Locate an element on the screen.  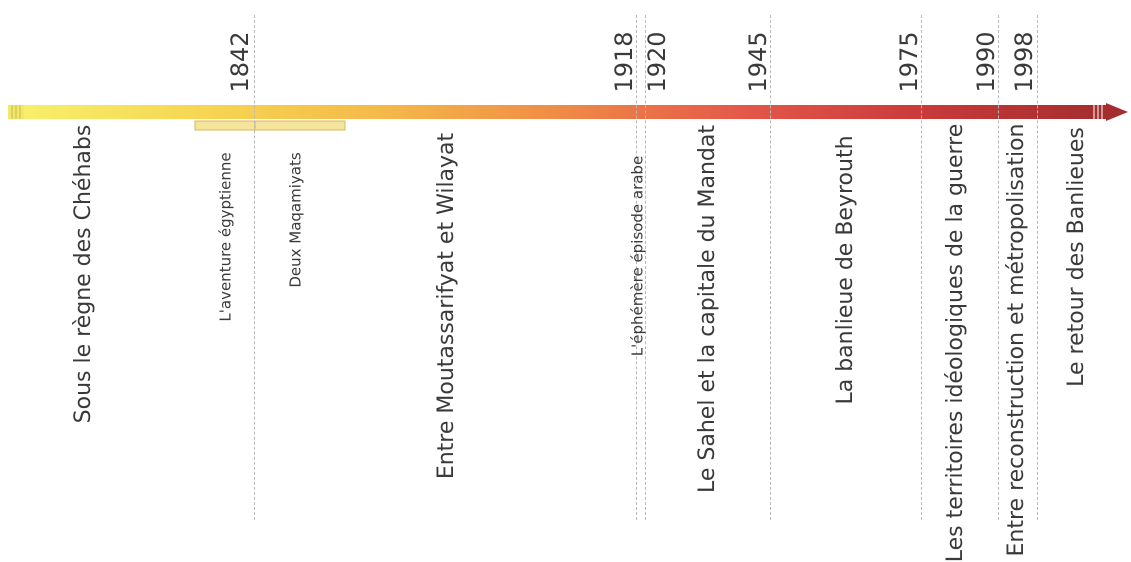
year-1990: 1990 is located at coordinates (986, 62).